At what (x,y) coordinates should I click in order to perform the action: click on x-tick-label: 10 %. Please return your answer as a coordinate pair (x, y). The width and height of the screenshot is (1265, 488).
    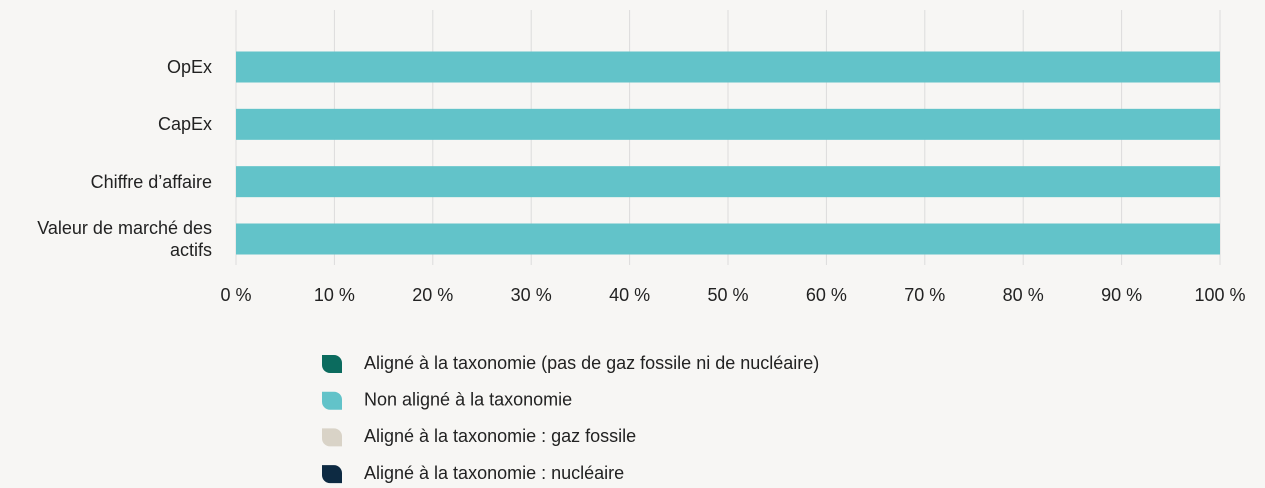
    Looking at the image, I should click on (334, 295).